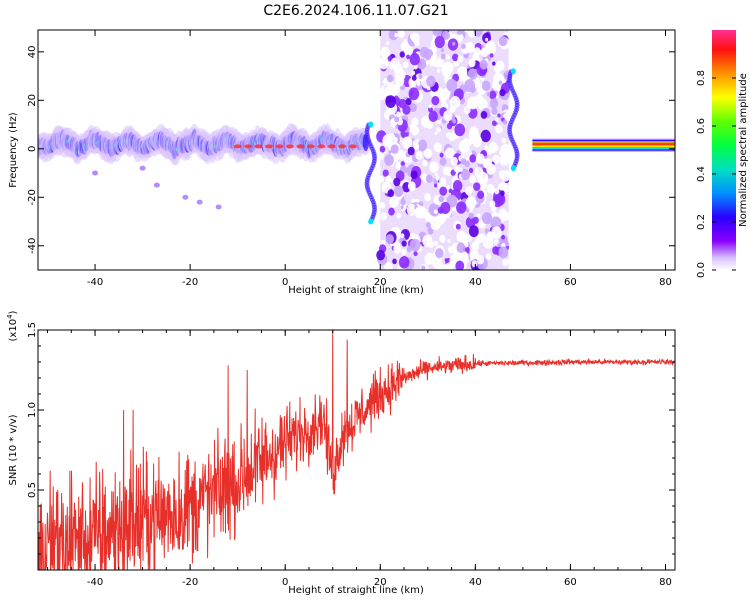 This screenshot has width=750, height=600. Describe the element at coordinates (32, 100) in the screenshot. I see `y-tick-label: 20` at that location.